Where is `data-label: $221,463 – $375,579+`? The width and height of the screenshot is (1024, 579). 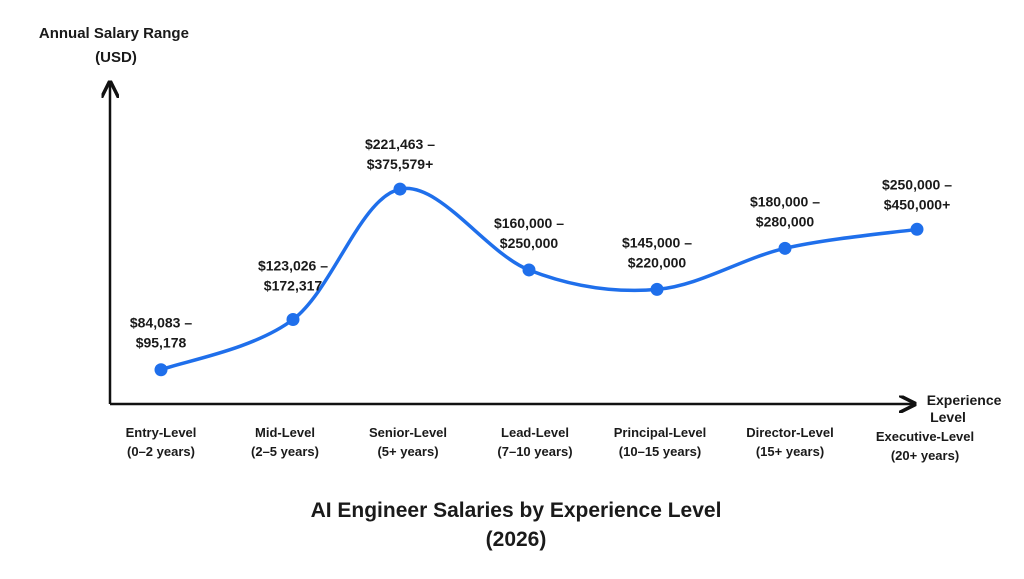
data-label: $221,463 – $375,579+ is located at coordinates (400, 154).